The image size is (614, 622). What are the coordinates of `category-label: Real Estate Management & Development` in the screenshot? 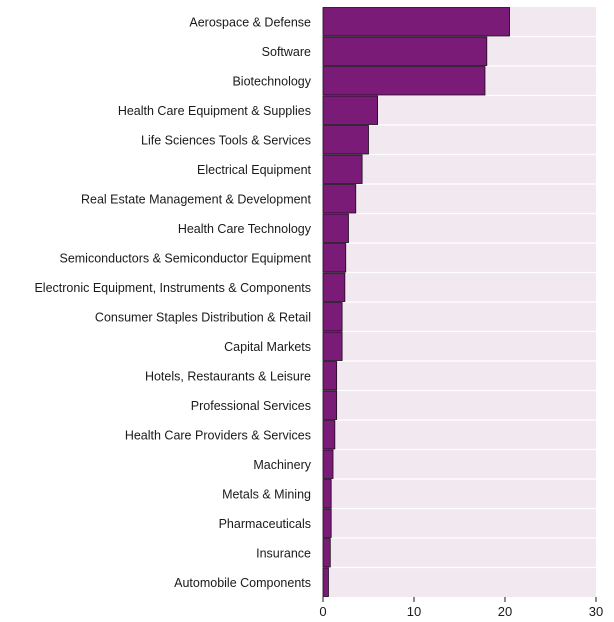 It's located at (196, 199).